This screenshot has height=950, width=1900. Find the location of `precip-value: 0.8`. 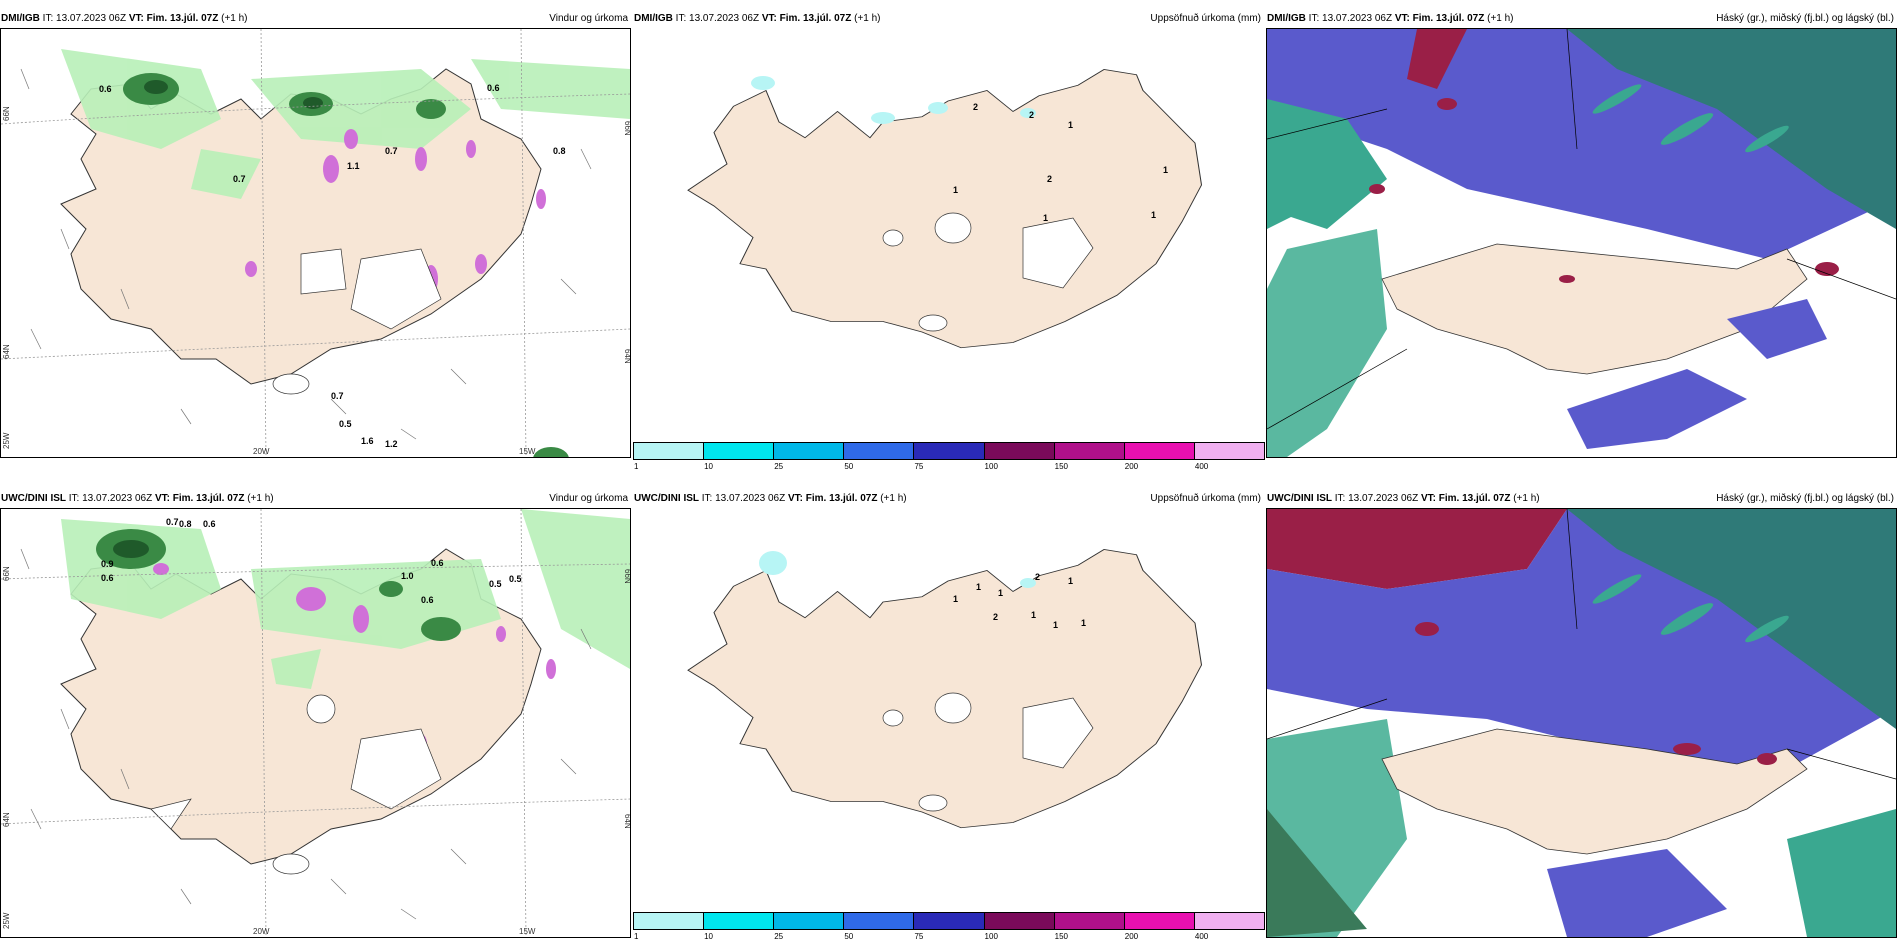

precip-value: 0.8 is located at coordinates (185, 524).